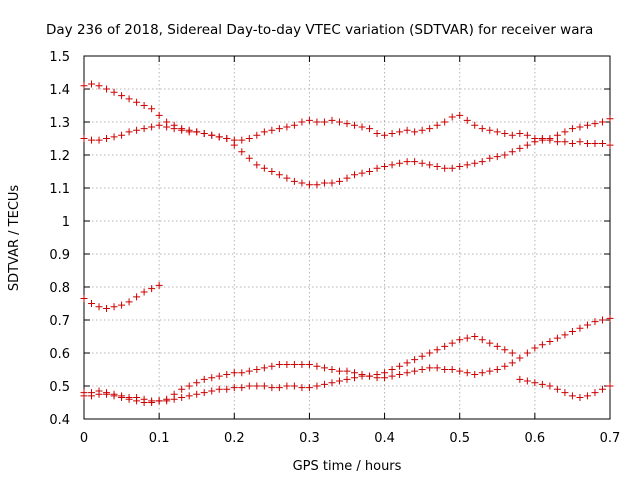 This screenshot has width=640, height=480. I want to click on x-tick-label: 0, so click(84, 438).